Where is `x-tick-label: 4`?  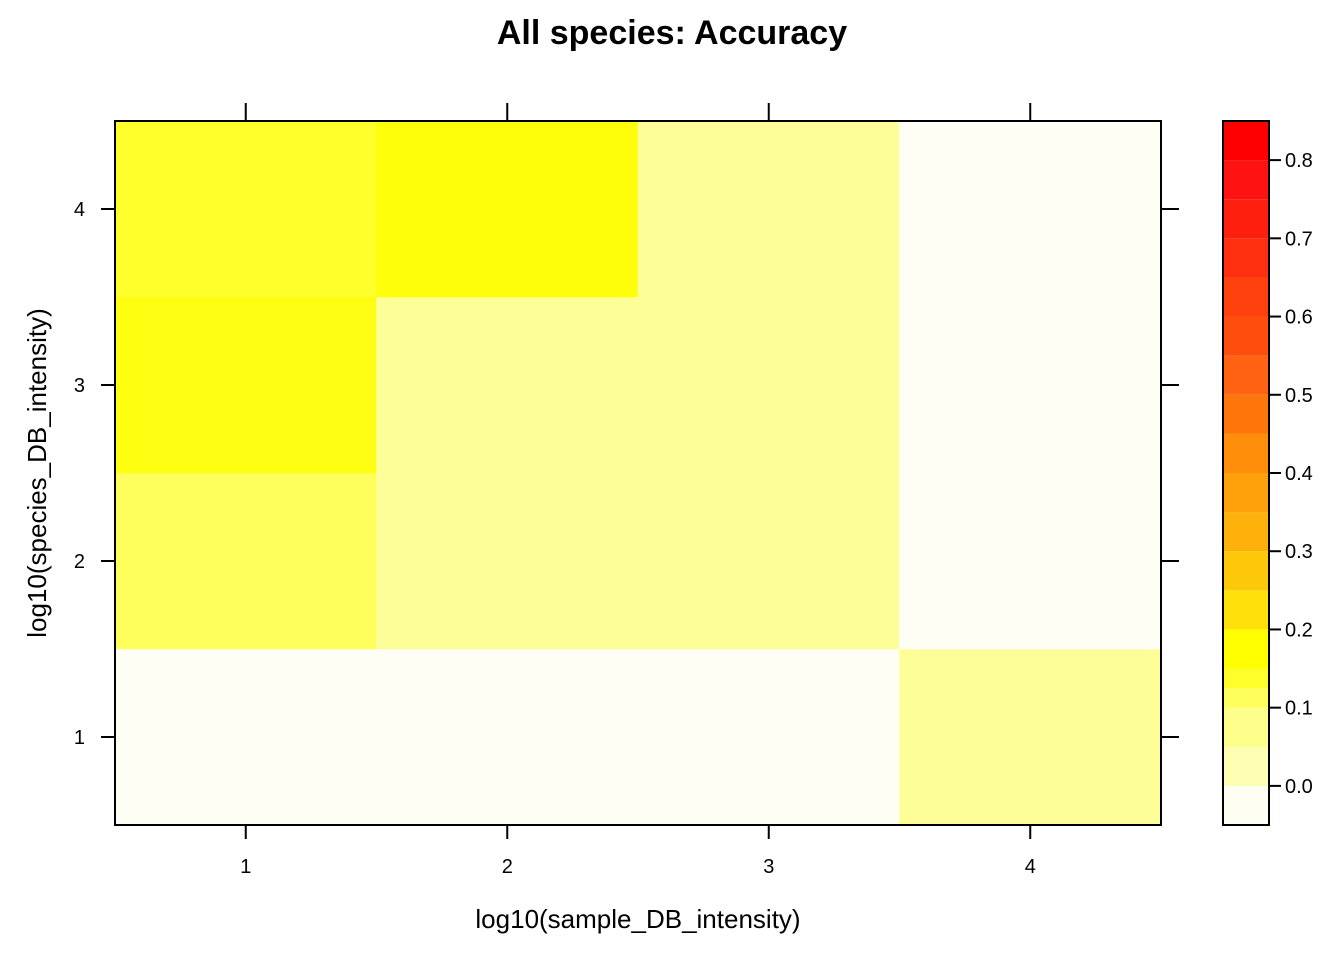
x-tick-label: 4 is located at coordinates (1030, 867).